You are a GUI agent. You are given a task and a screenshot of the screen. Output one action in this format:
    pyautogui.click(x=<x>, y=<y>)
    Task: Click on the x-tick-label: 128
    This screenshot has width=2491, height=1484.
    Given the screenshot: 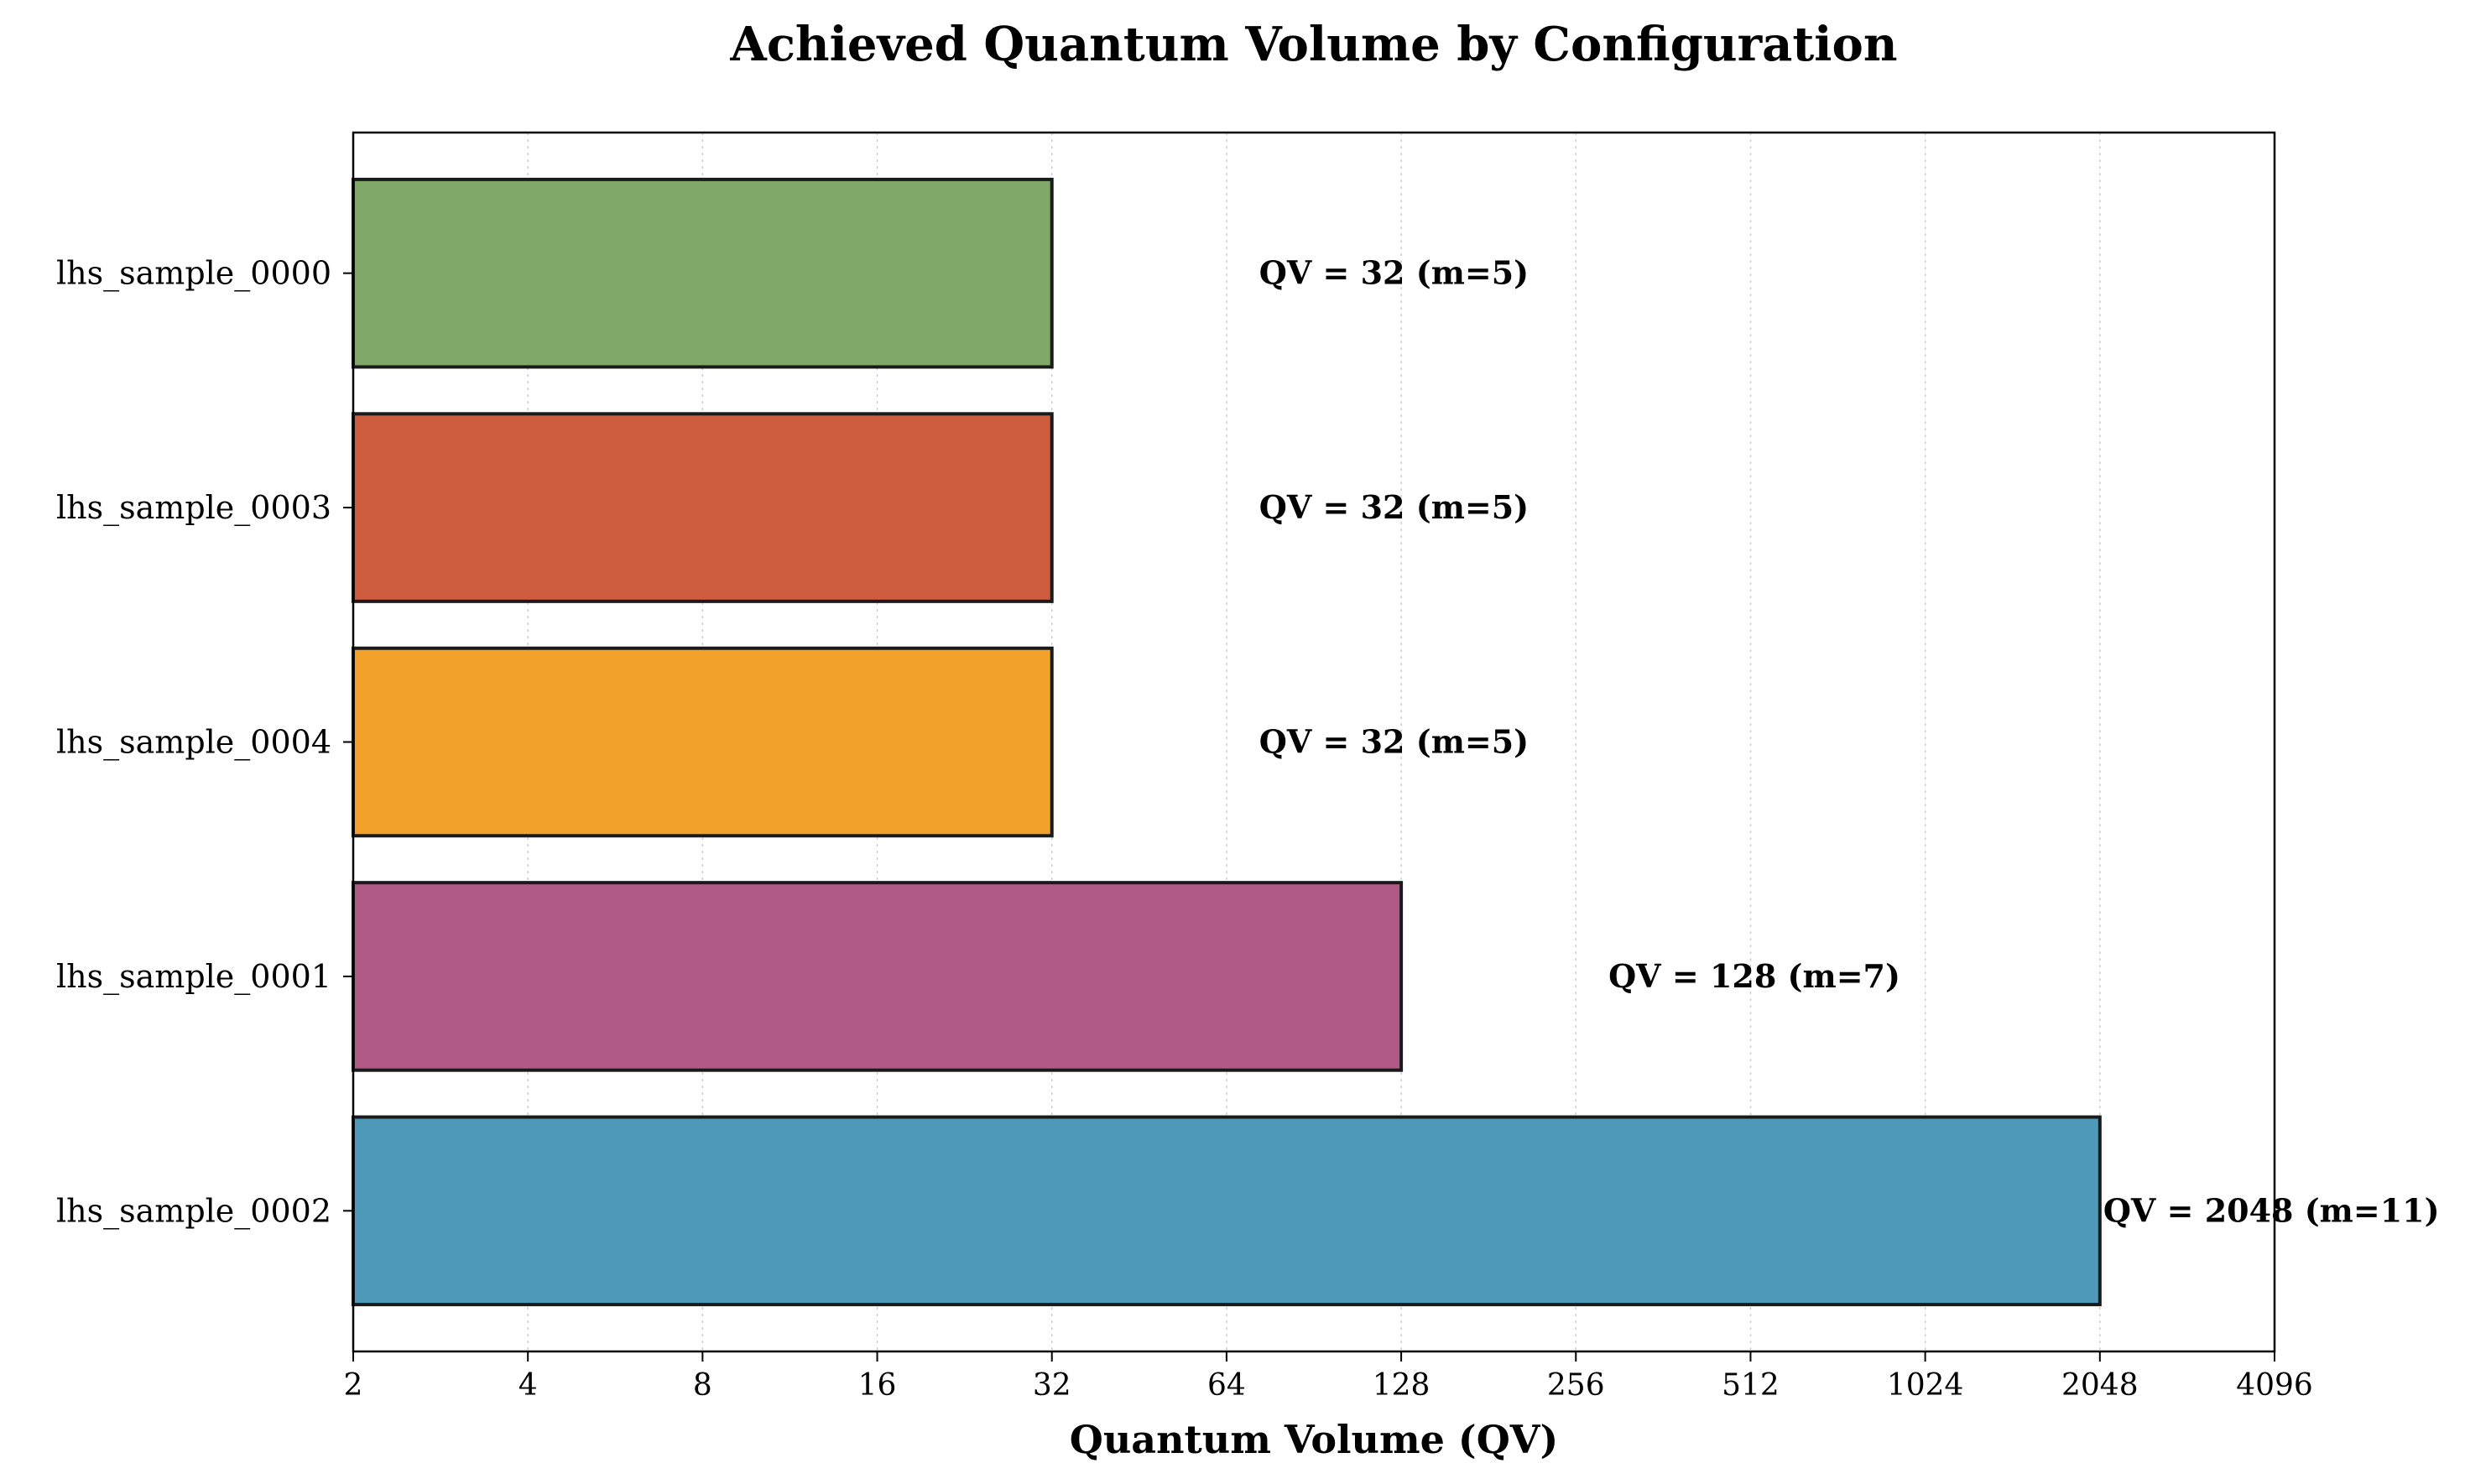 What is the action you would take?
    pyautogui.click(x=1402, y=1385)
    